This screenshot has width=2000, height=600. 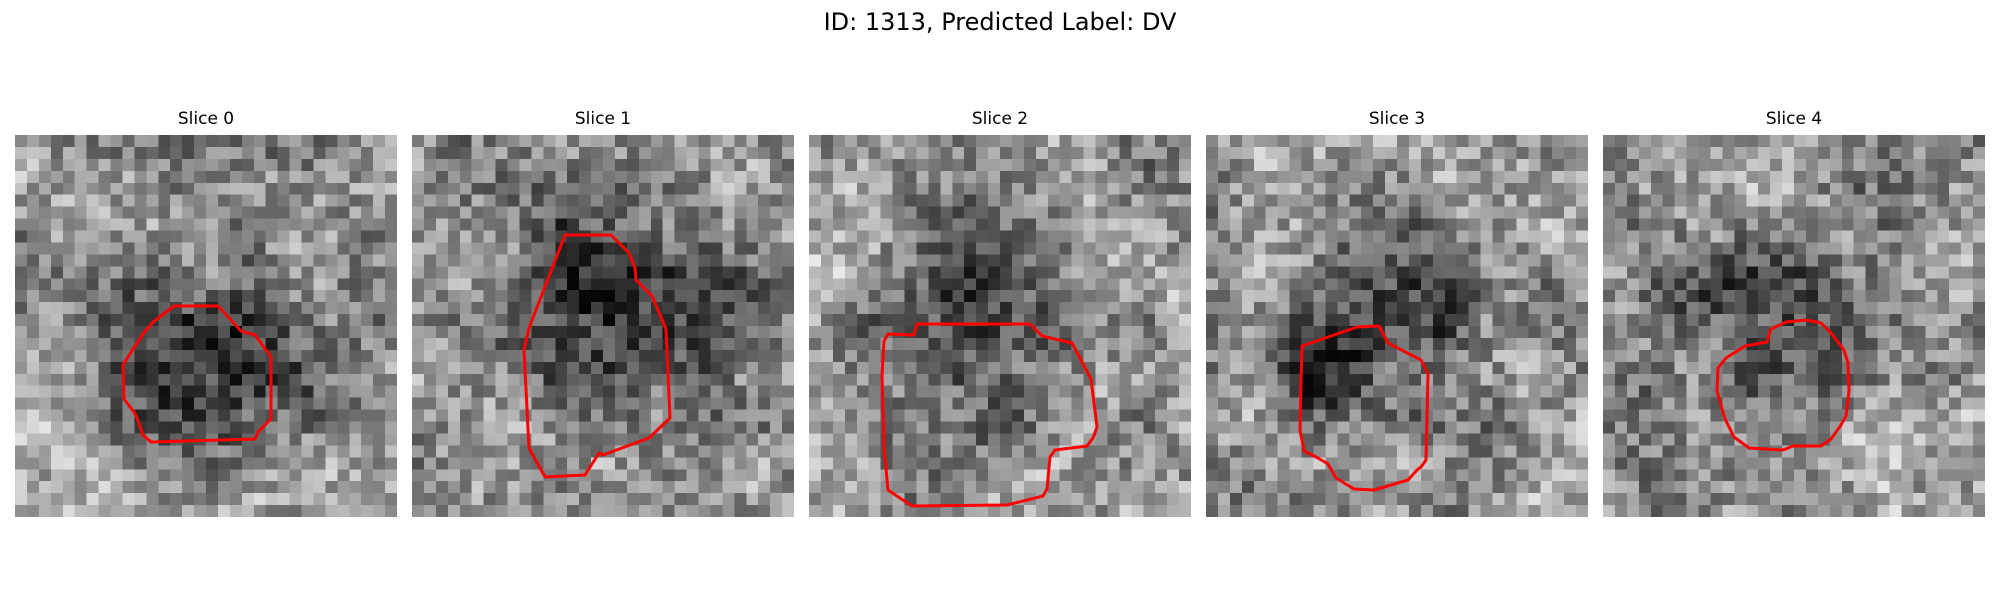 I want to click on slice-panel-2: Slice 2, so click(x=1000, y=313).